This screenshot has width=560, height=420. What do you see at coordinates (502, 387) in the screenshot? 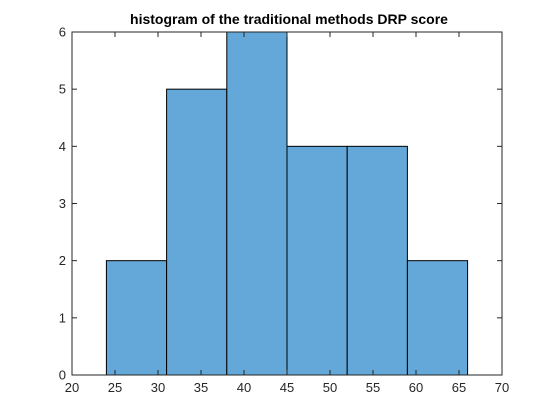
I see `x-tick-label-70: 70` at bounding box center [502, 387].